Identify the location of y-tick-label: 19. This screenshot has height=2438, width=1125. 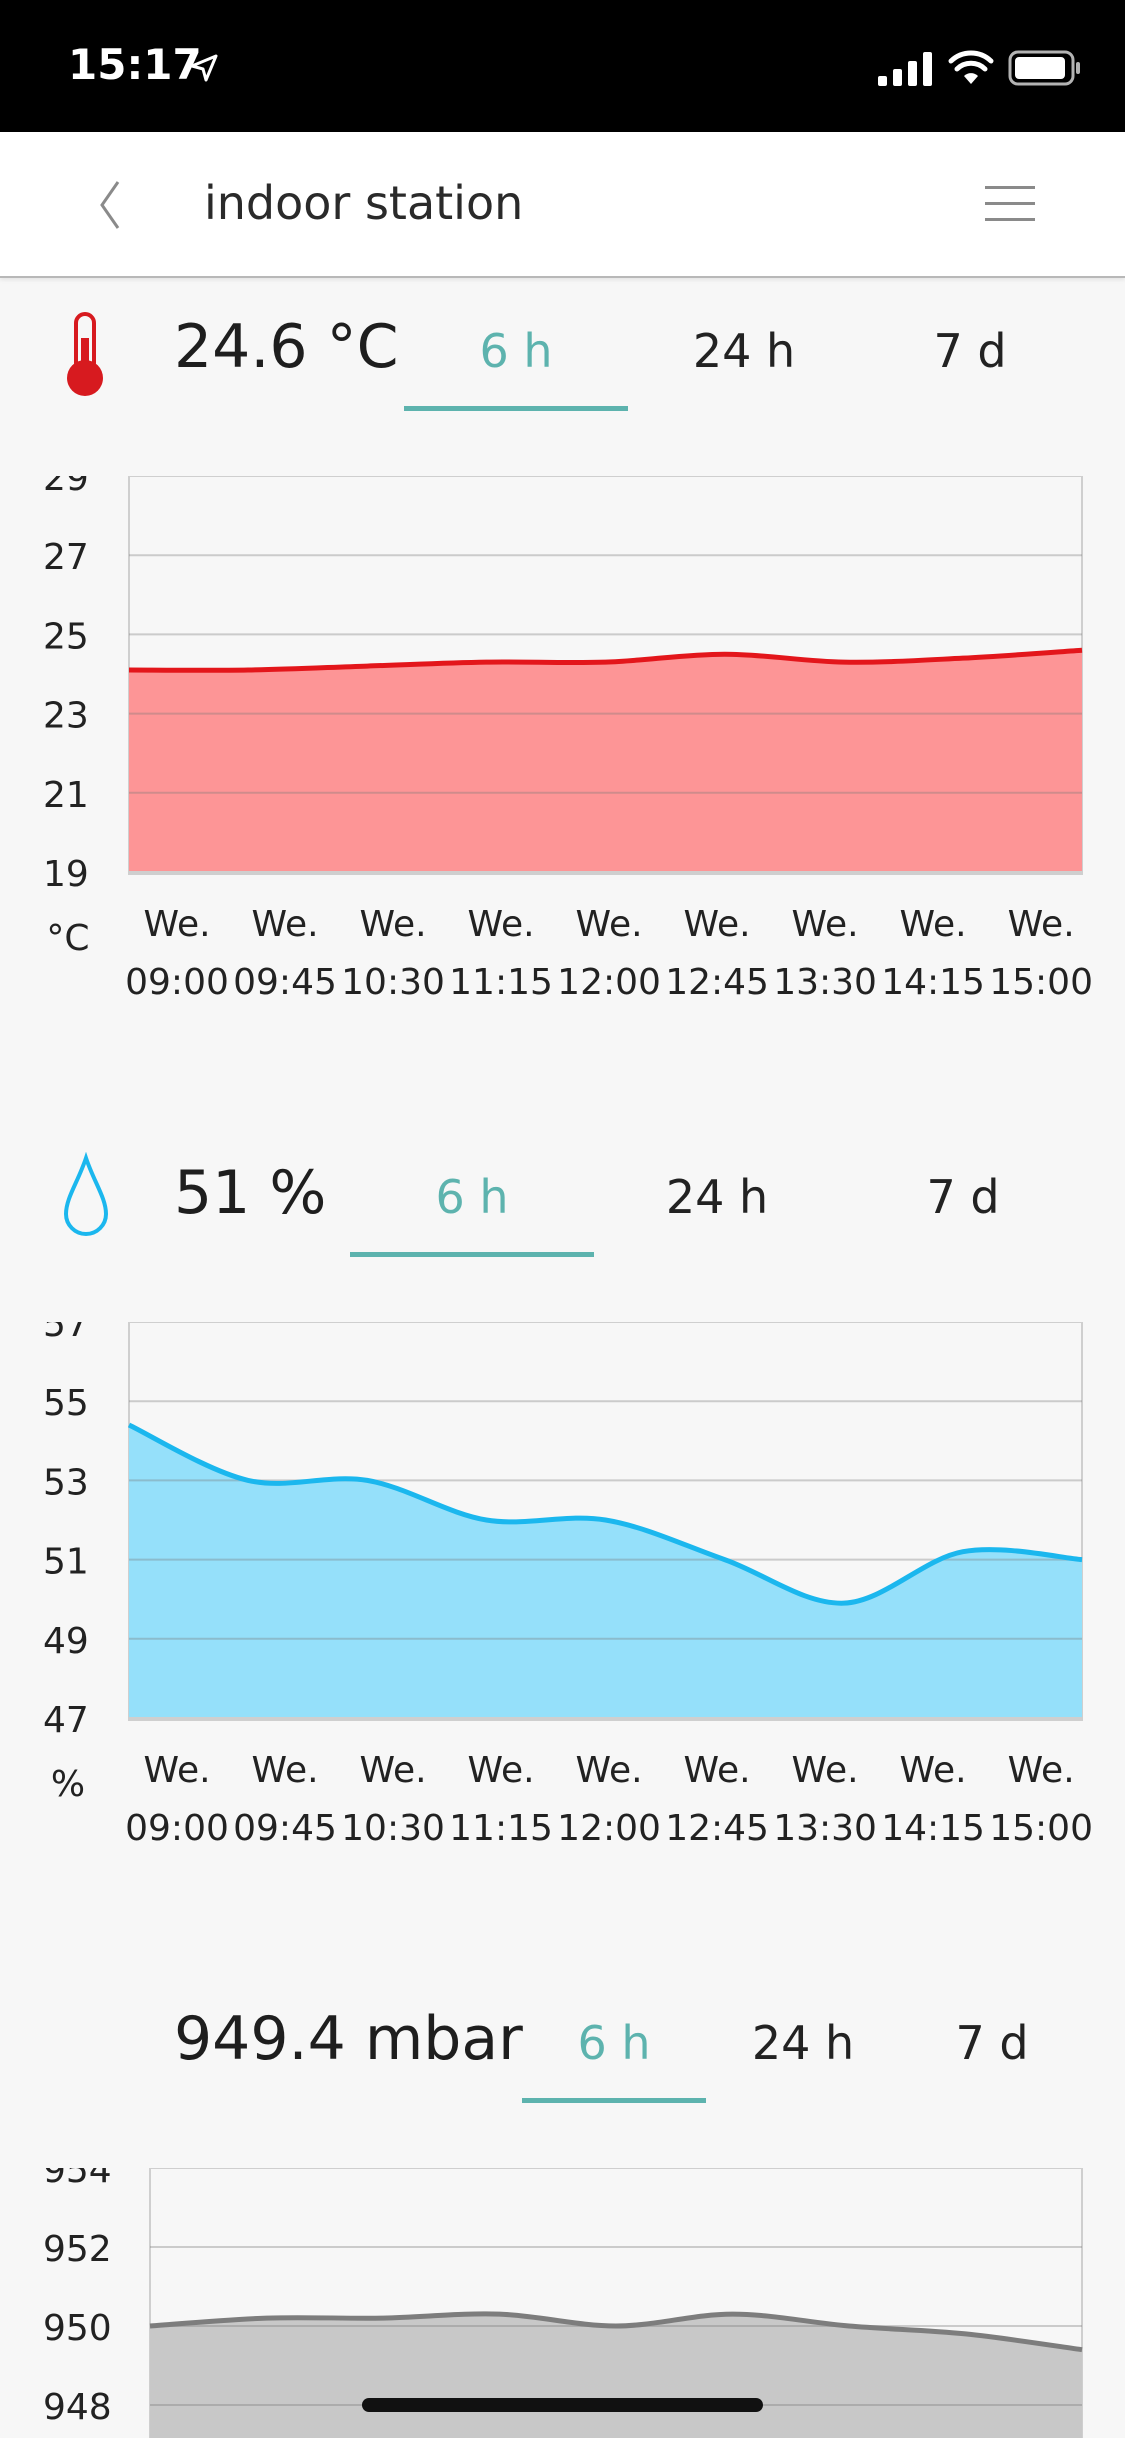
(66, 874).